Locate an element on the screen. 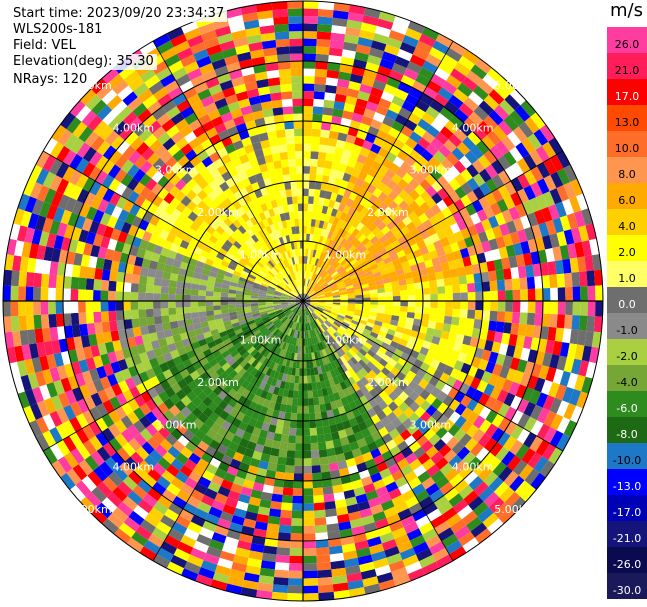 This screenshot has height=607, width=647. range-ring-label: 3.00km is located at coordinates (431, 170).